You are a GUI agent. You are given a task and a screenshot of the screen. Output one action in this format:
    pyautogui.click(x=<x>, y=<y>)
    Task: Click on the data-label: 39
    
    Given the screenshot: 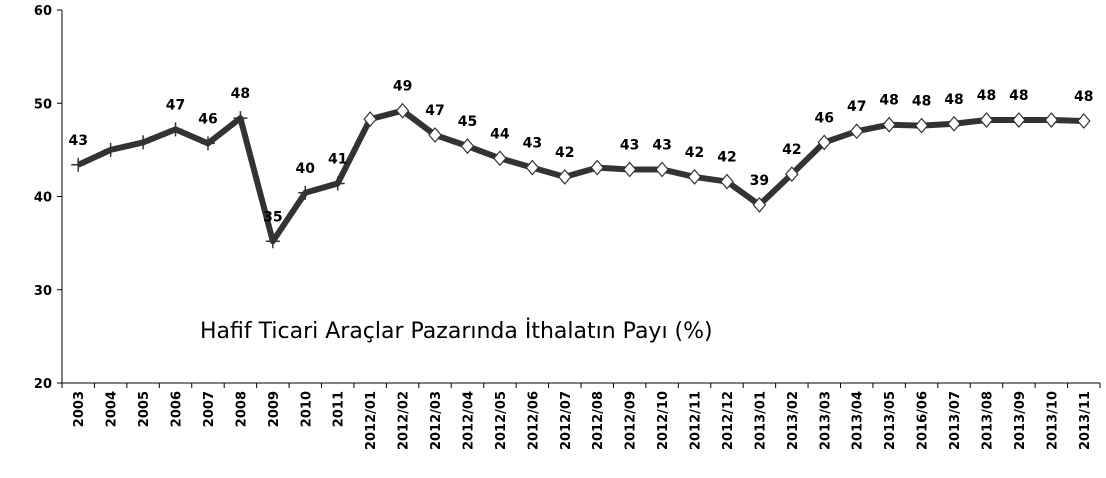 What is the action you would take?
    pyautogui.click(x=759, y=181)
    